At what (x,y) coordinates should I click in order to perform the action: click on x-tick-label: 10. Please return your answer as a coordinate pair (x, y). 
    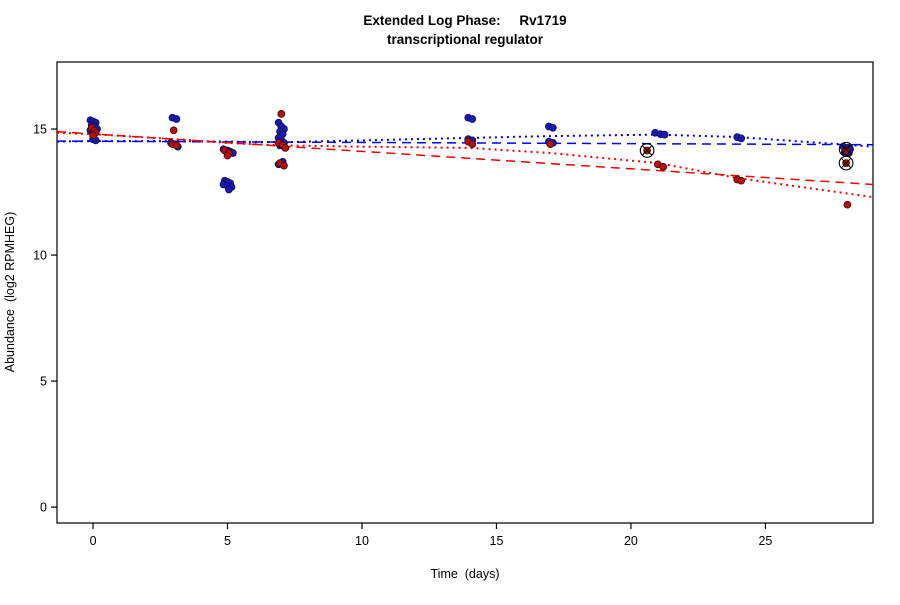
    Looking at the image, I should click on (362, 541).